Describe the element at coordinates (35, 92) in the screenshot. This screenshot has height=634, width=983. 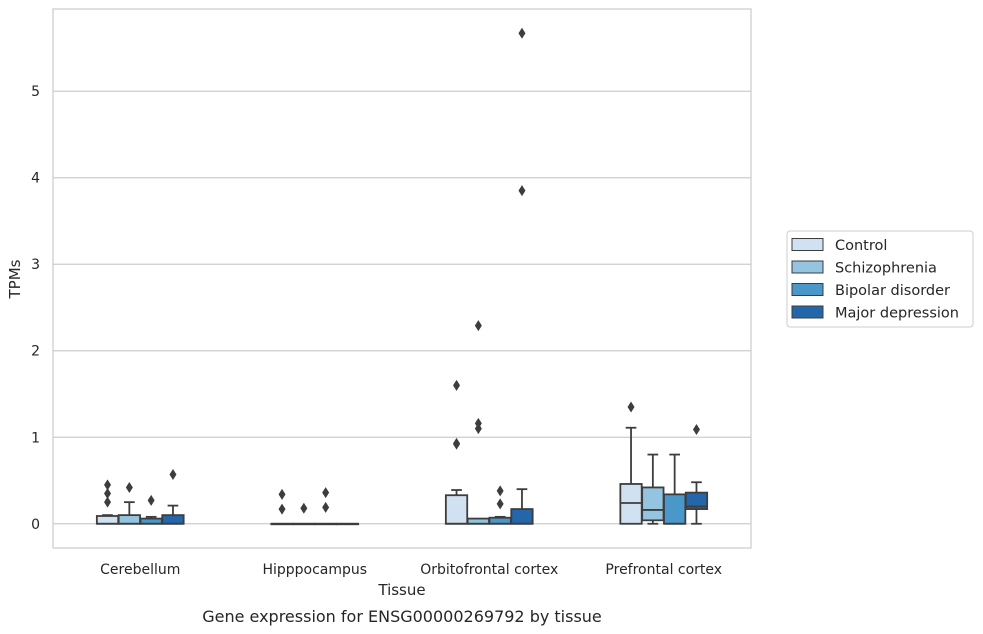
I see `y-tick-label: 5` at that location.